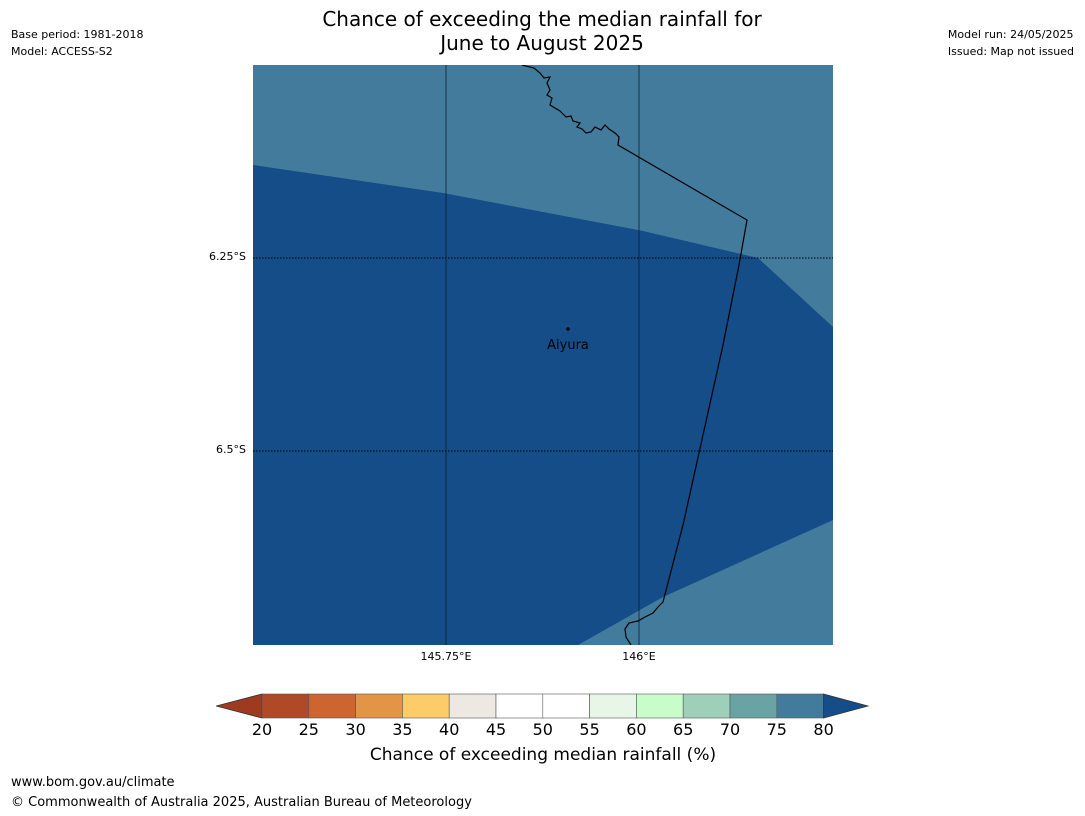 The width and height of the screenshot is (1085, 816). Describe the element at coordinates (77, 43) in the screenshot. I see `meta-left: Base period: 1981-2018 Model: ACCESS-S2` at that location.